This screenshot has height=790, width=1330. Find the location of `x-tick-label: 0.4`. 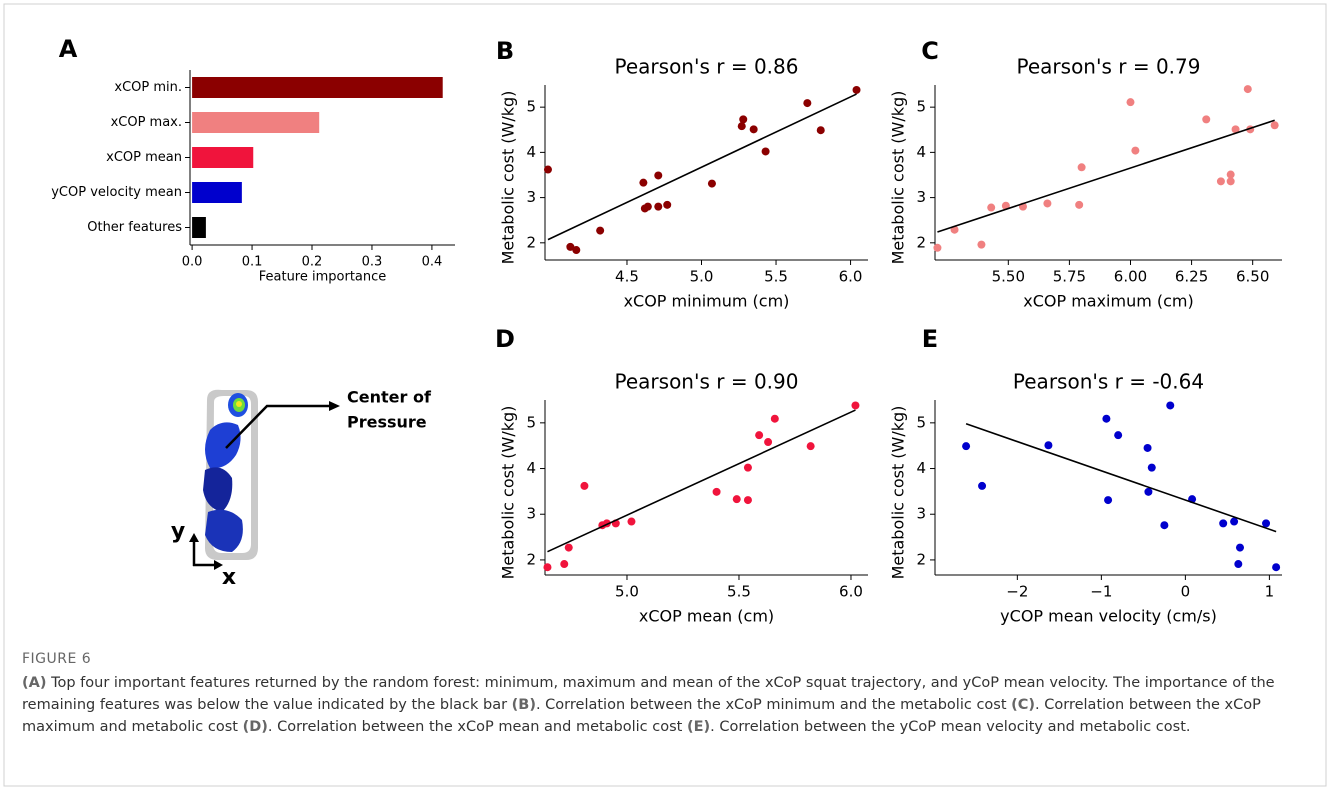

x-tick-label: 0.4 is located at coordinates (432, 262).